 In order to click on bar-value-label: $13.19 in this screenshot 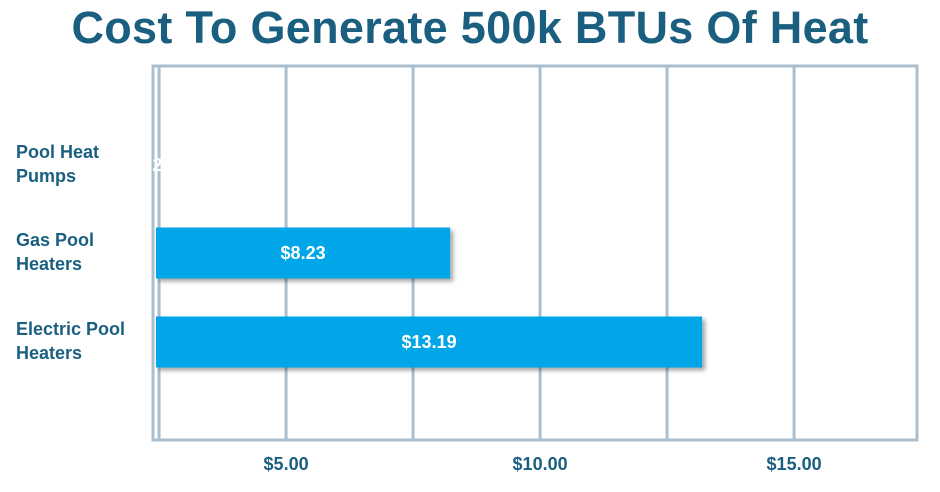, I will do `click(429, 342)`.